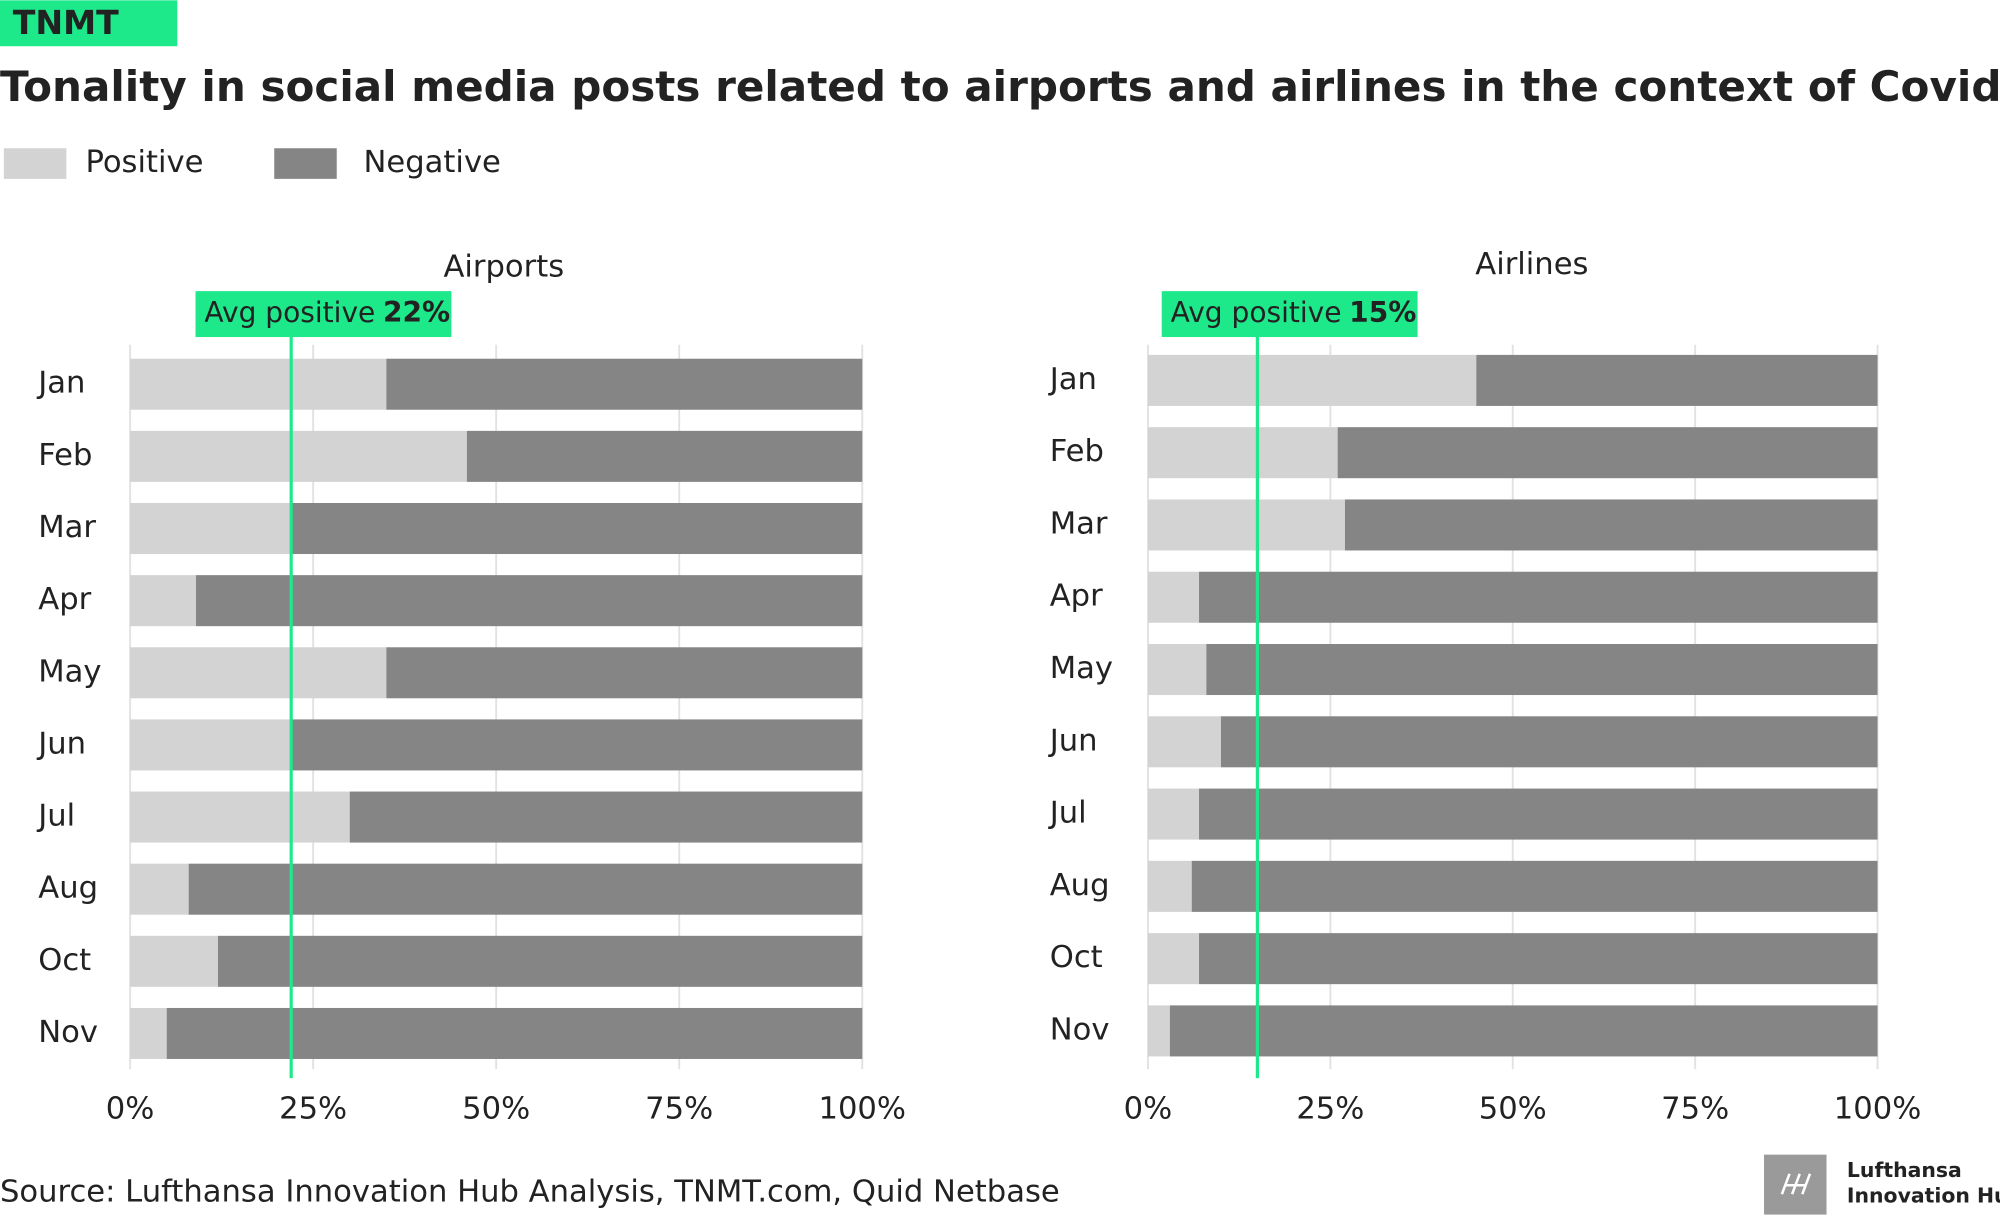 The height and width of the screenshot is (1220, 2000). I want to click on legend-label: Positive, so click(144, 162).